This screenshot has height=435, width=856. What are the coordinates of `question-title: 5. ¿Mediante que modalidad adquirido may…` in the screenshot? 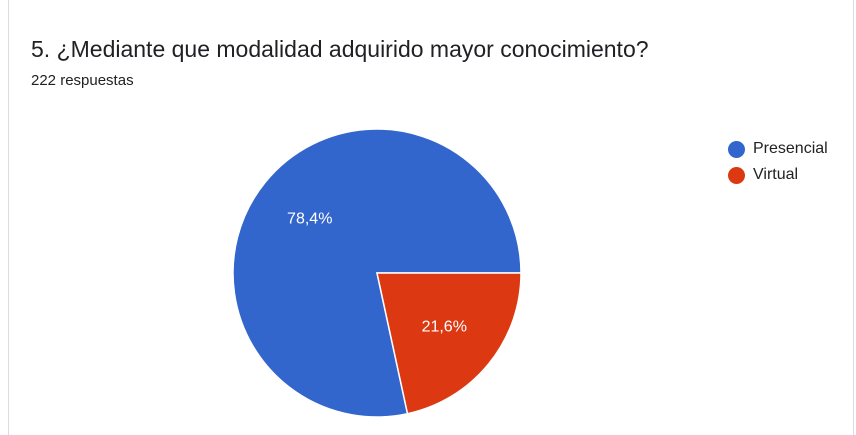 It's located at (340, 49).